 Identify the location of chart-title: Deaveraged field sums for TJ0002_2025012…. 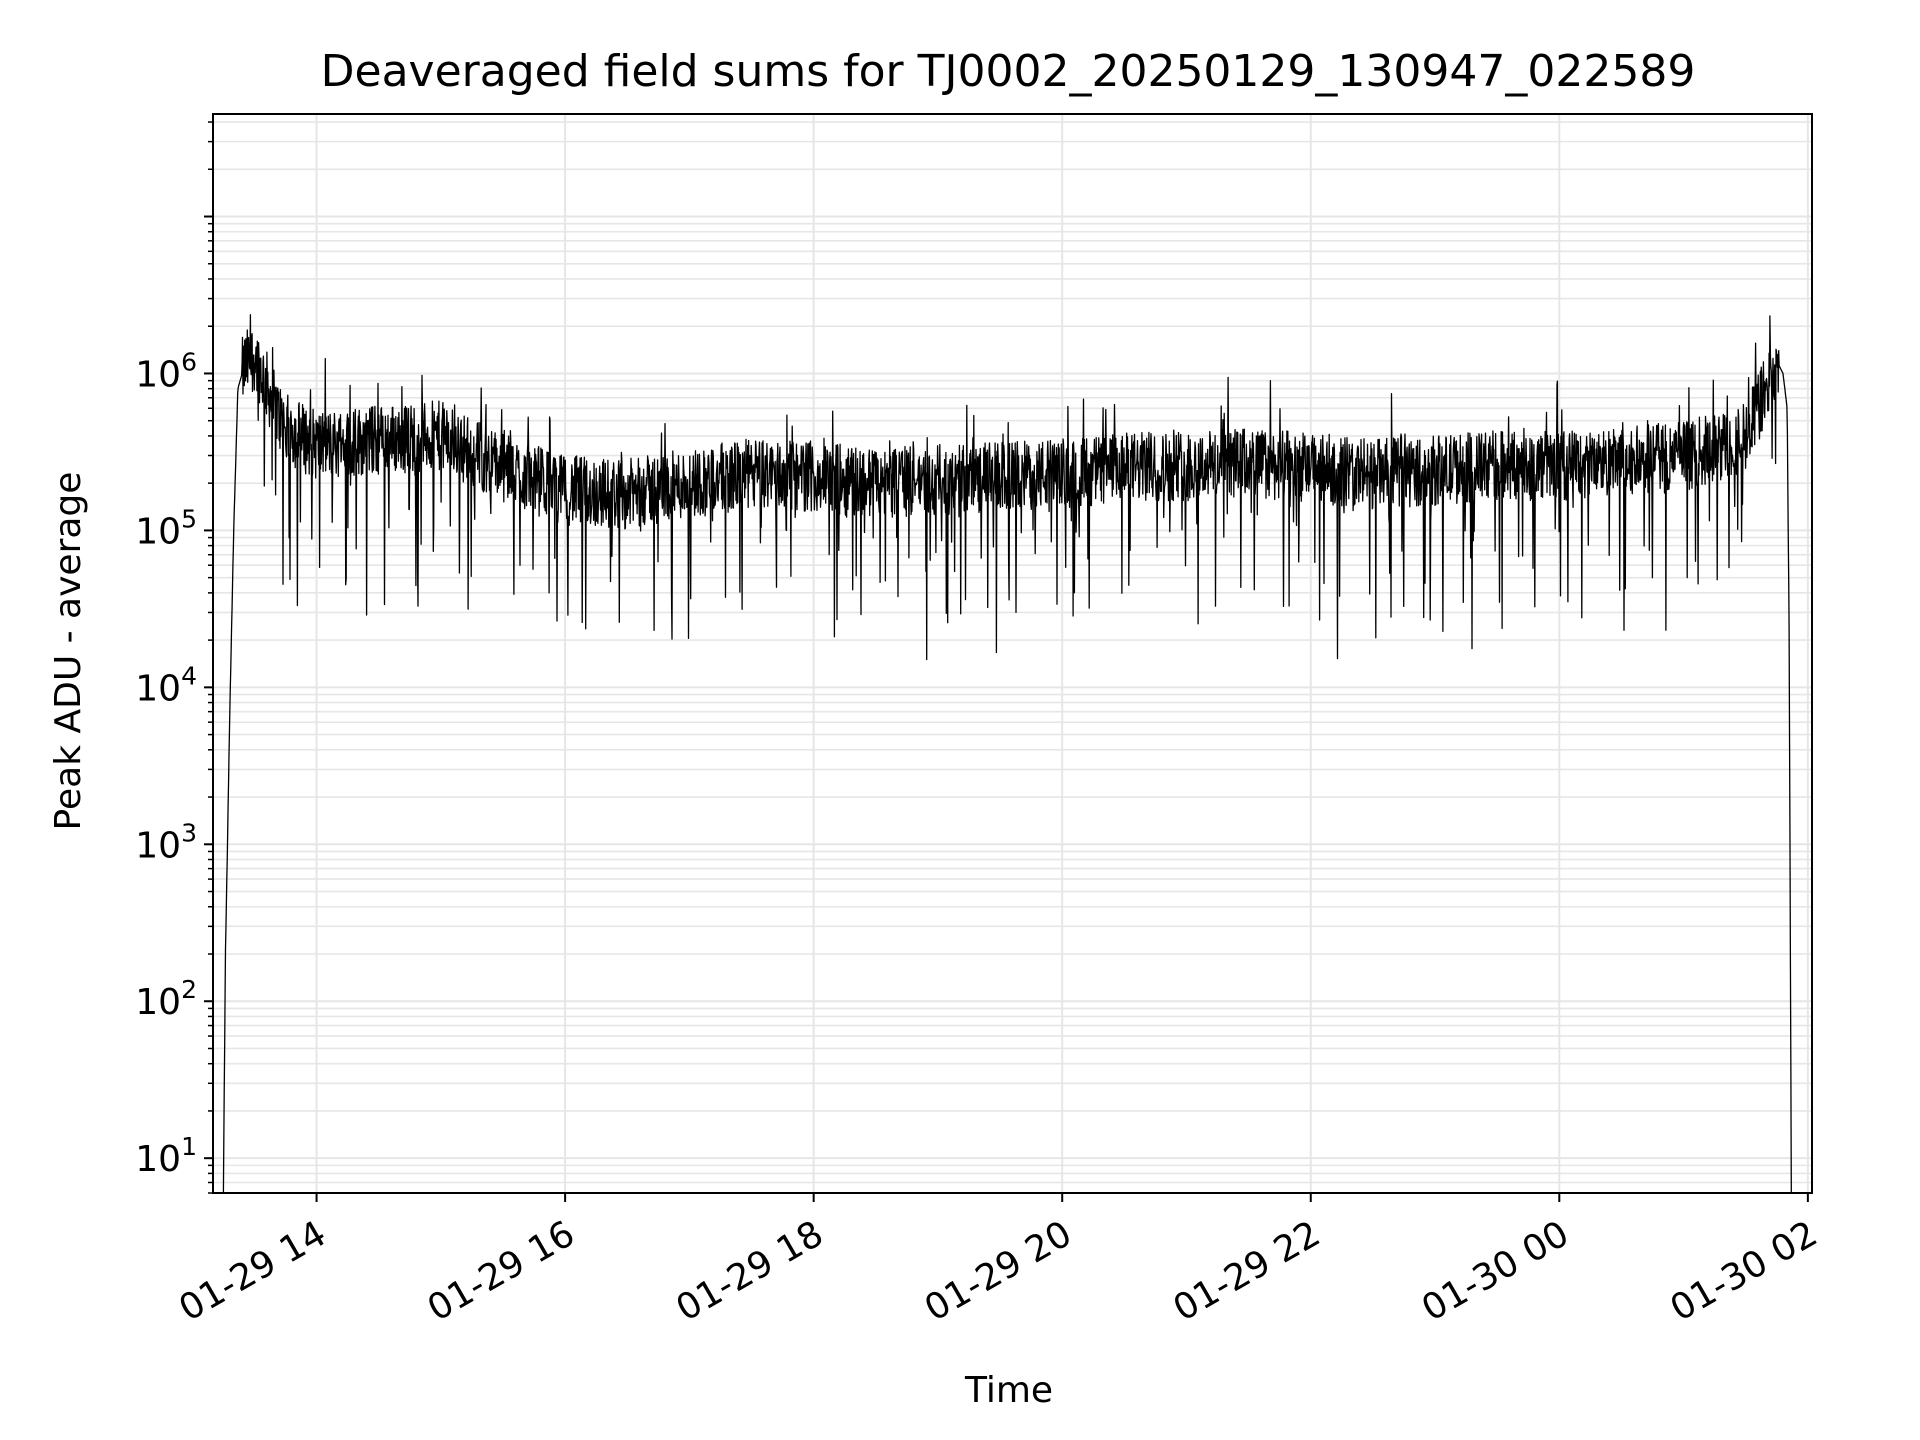
(1008, 71).